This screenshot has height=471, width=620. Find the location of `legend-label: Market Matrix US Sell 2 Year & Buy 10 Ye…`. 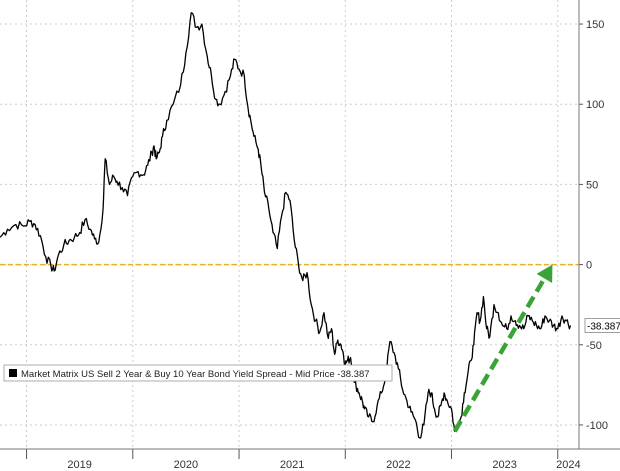

legend-label: Market Matrix US Sell 2 Year & Buy 10 Ye… is located at coordinates (195, 374).